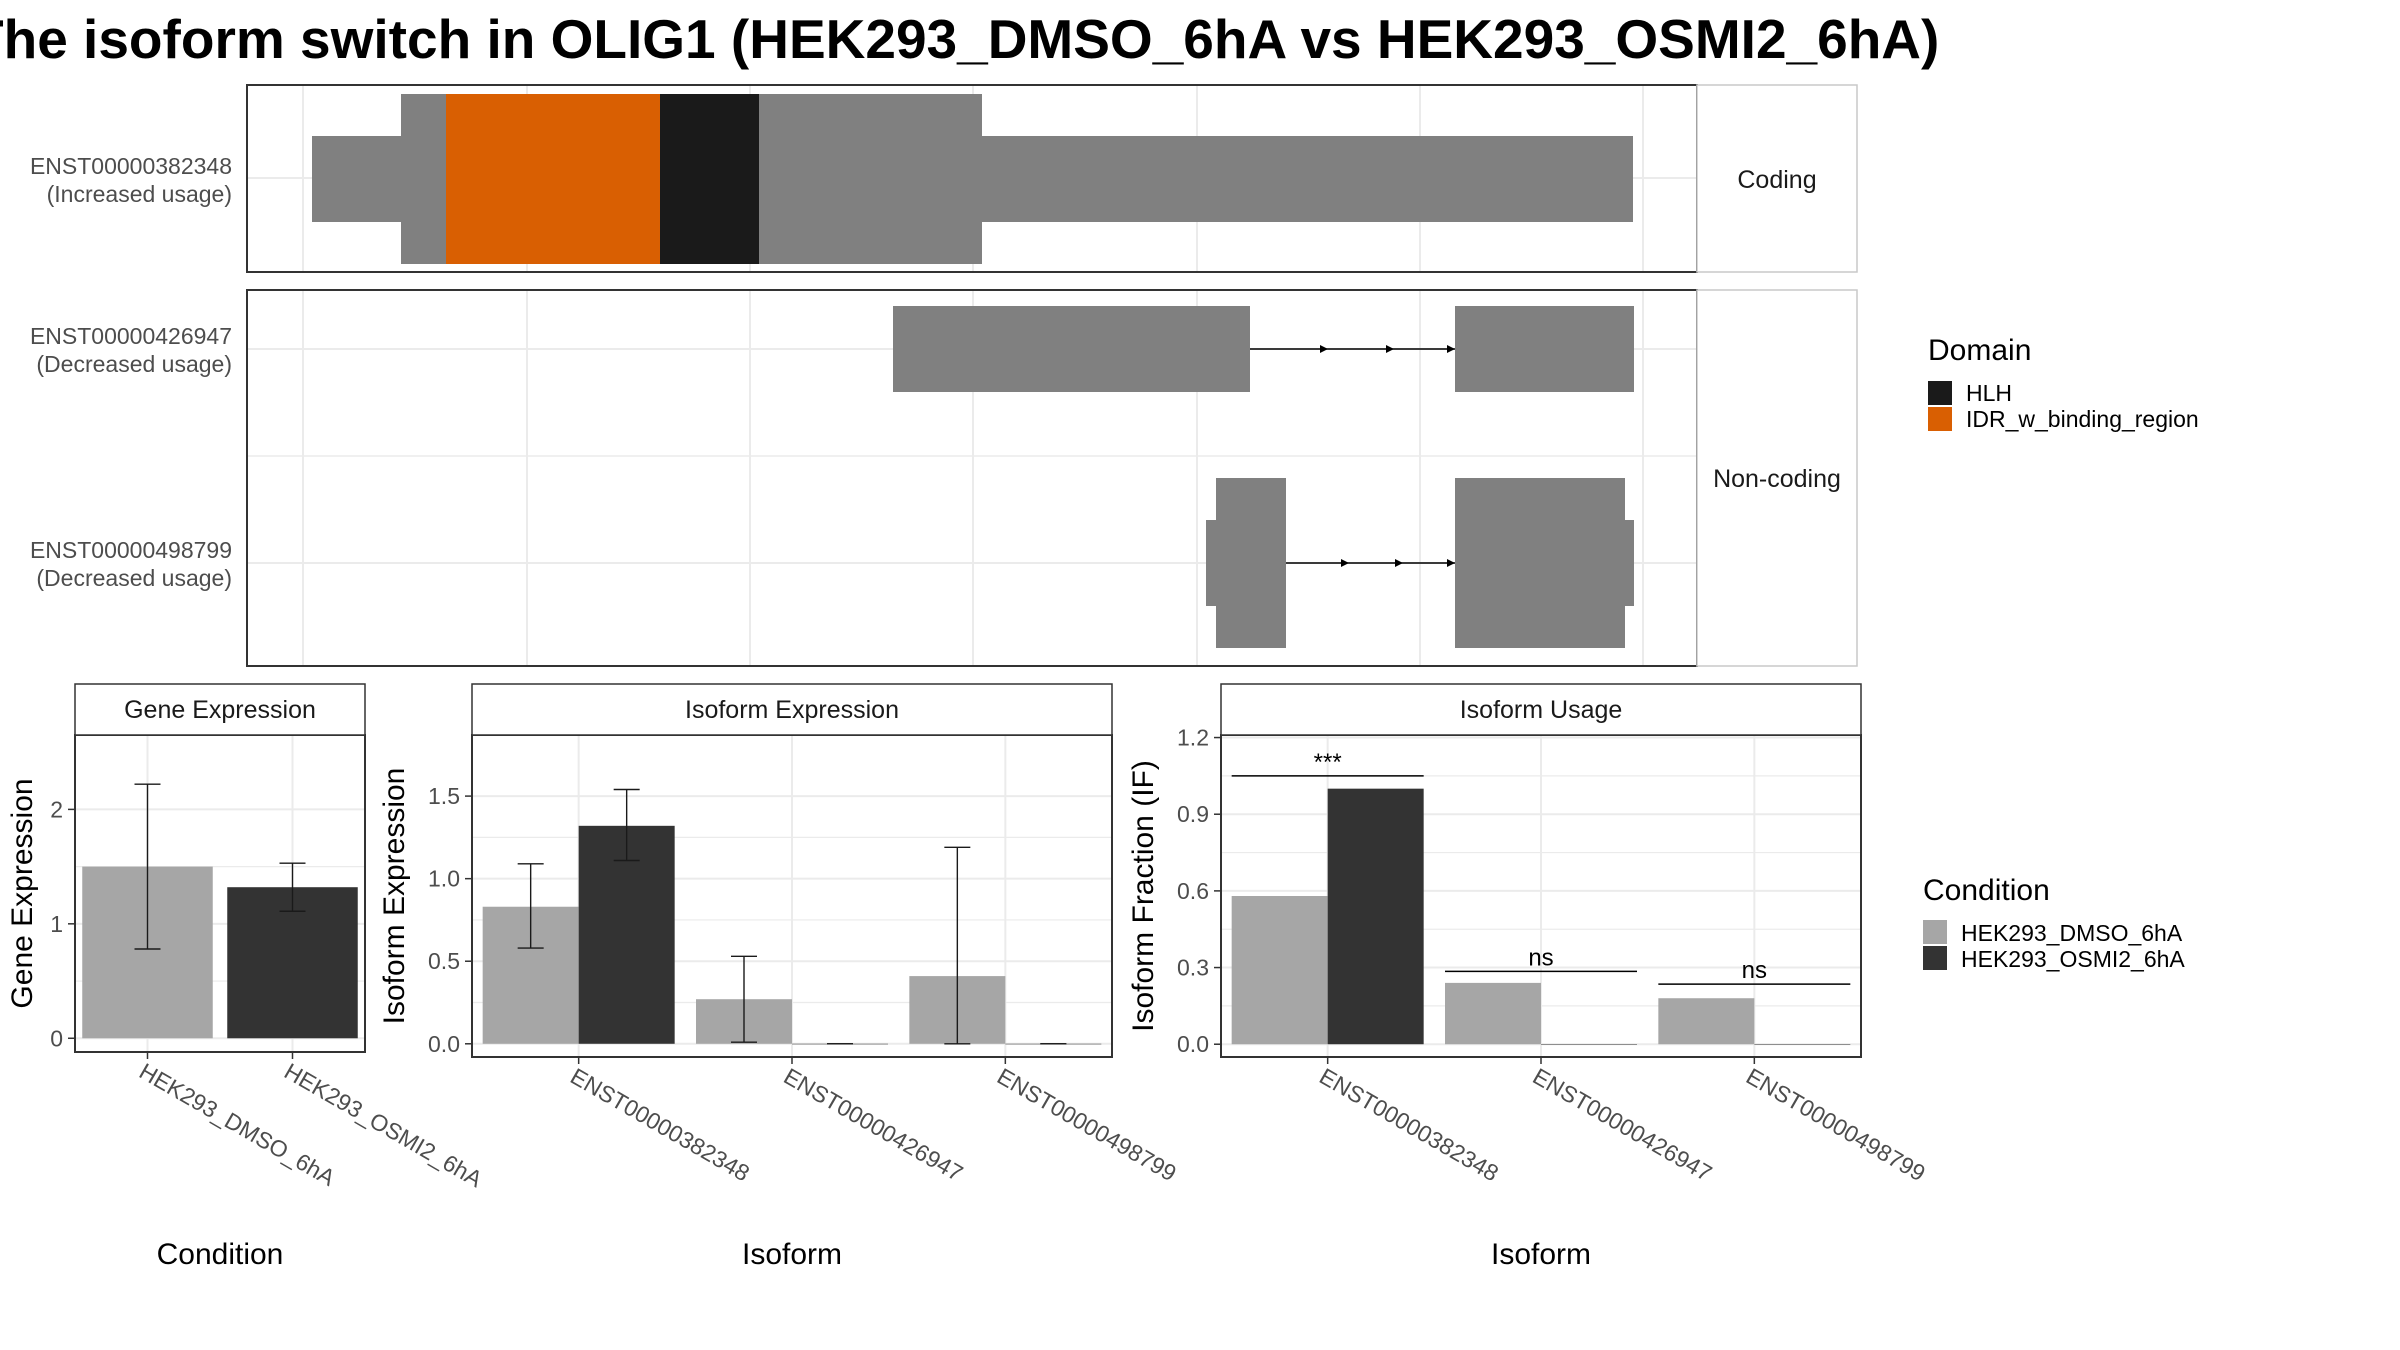 The height and width of the screenshot is (1350, 2400). What do you see at coordinates (56, 1038) in the screenshot?
I see `y-tick-label: 0` at bounding box center [56, 1038].